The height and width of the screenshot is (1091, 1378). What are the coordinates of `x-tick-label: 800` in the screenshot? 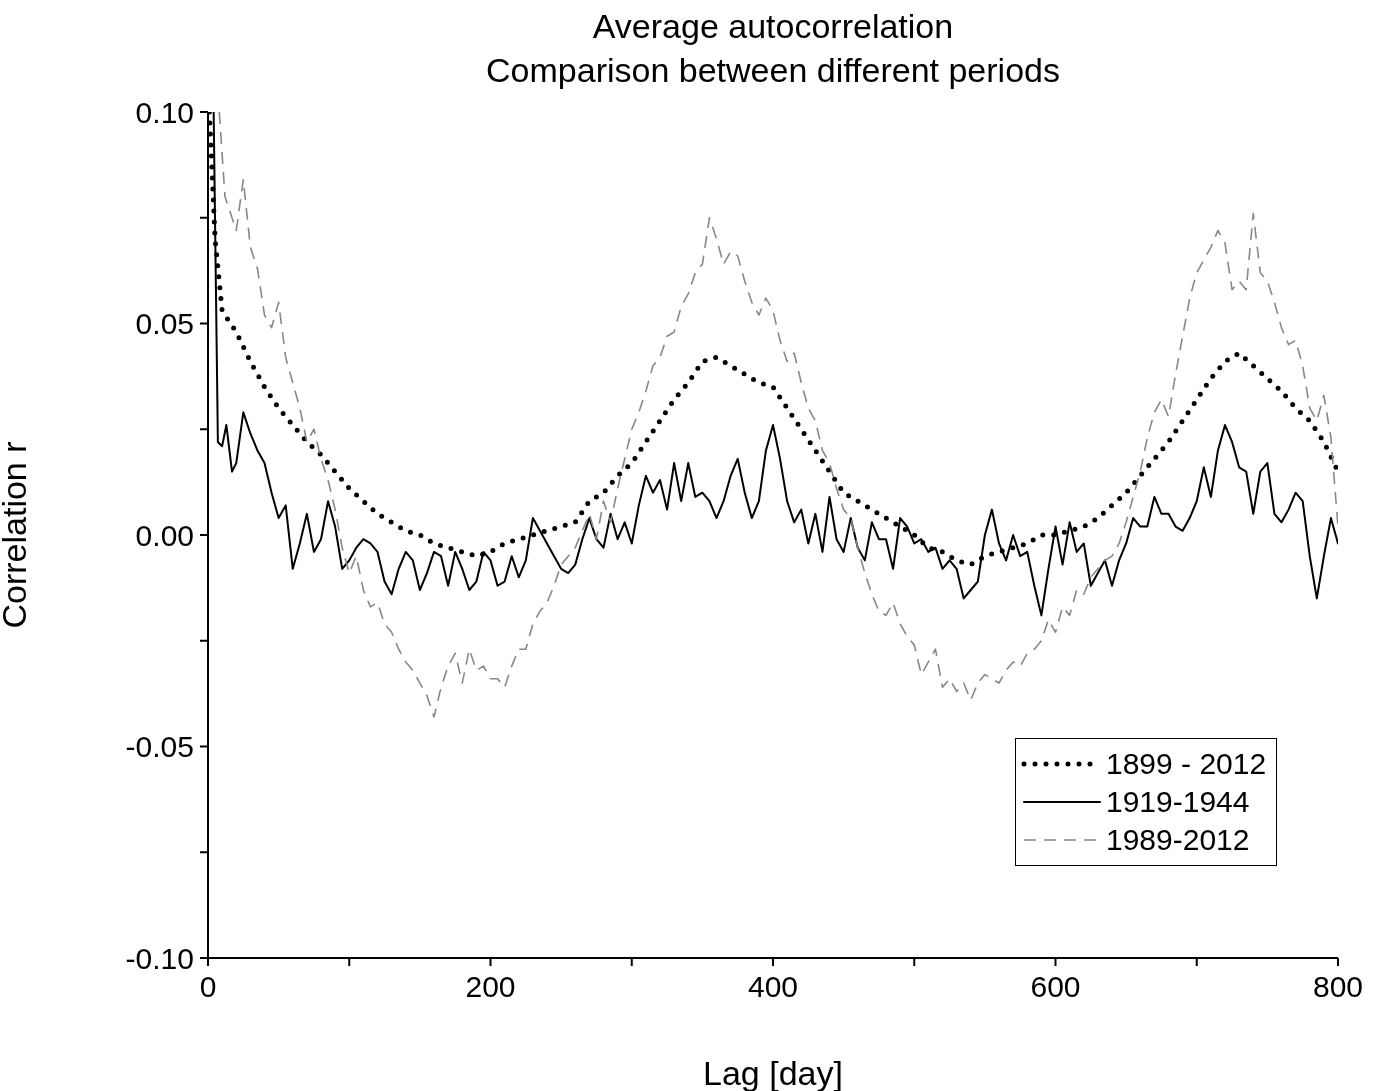 It's located at (1338, 987).